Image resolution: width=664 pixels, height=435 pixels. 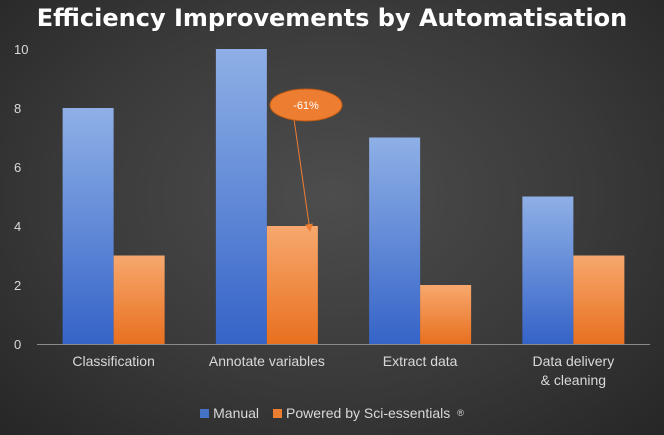 I want to click on annotation-bubble, so click(x=306, y=105).